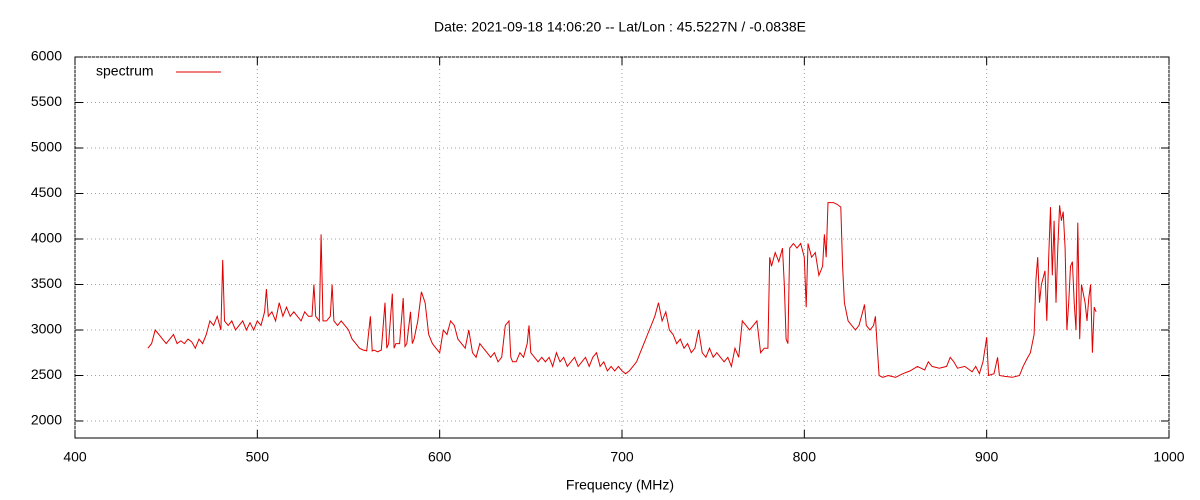  I want to click on y-tick-label: 5000, so click(46, 147).